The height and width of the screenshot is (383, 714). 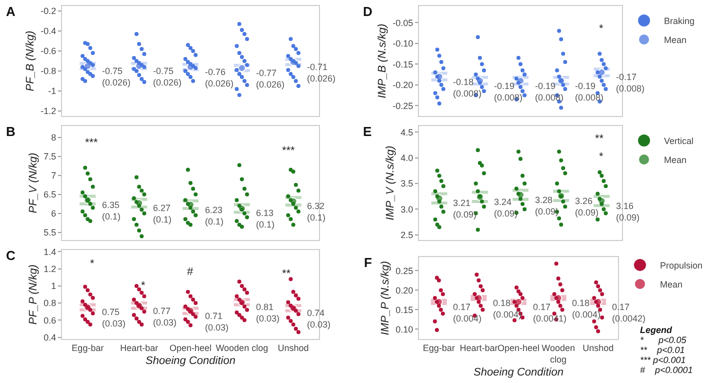 I want to click on data-label: 3.21 (0.09), so click(x=465, y=209).